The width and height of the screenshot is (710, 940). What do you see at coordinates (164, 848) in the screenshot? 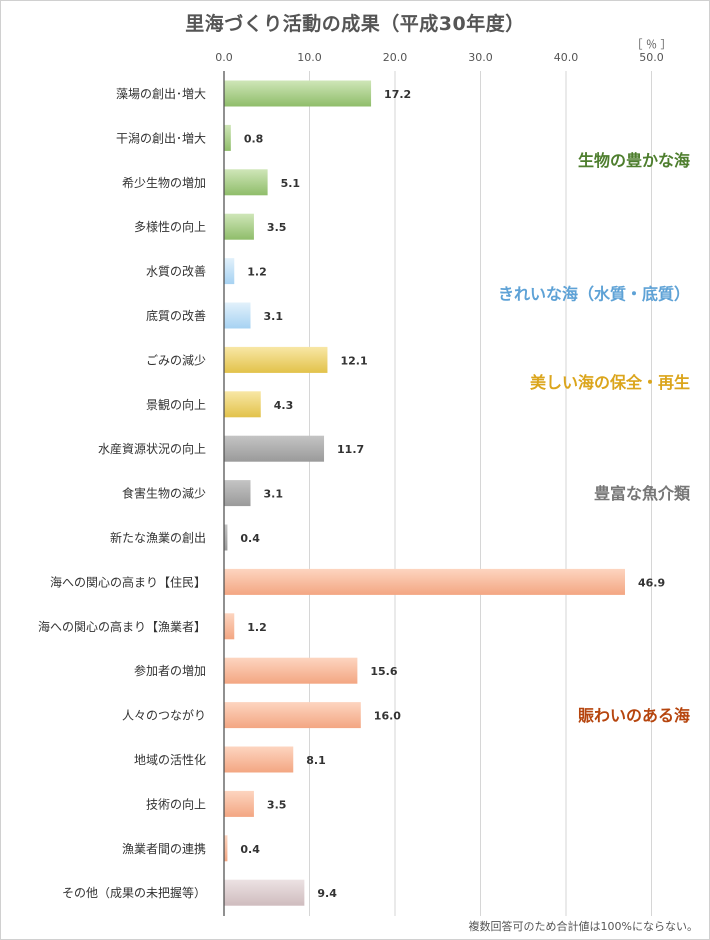
I see `category-label: 漁業者間の連携` at bounding box center [164, 848].